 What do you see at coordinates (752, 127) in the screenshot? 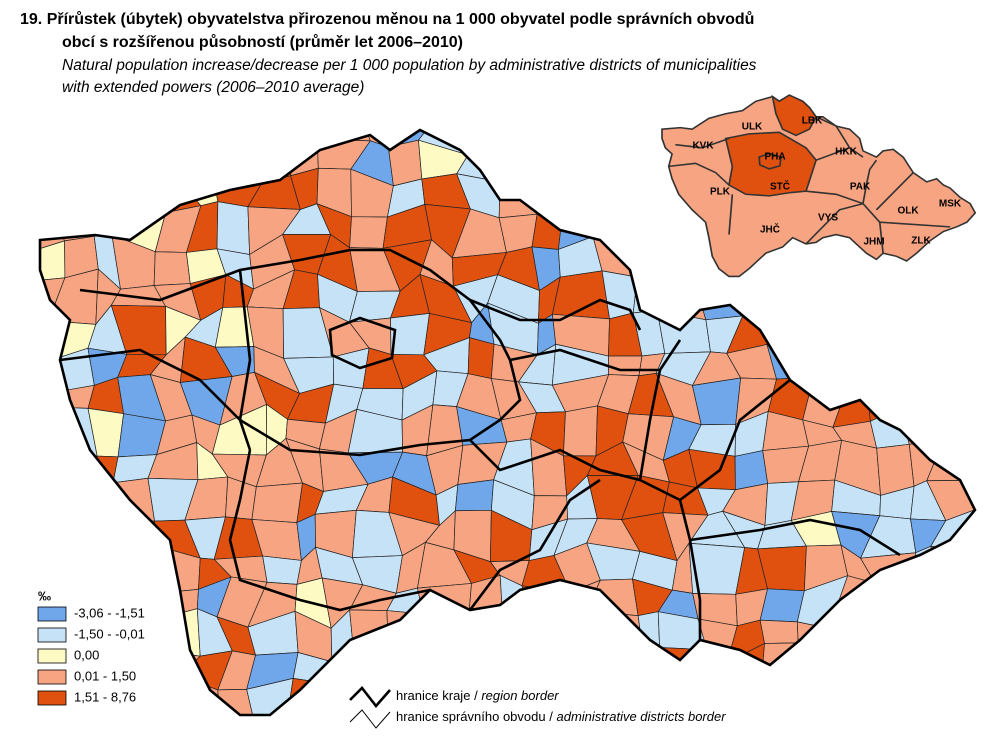
I see `inset-label: ULK` at bounding box center [752, 127].